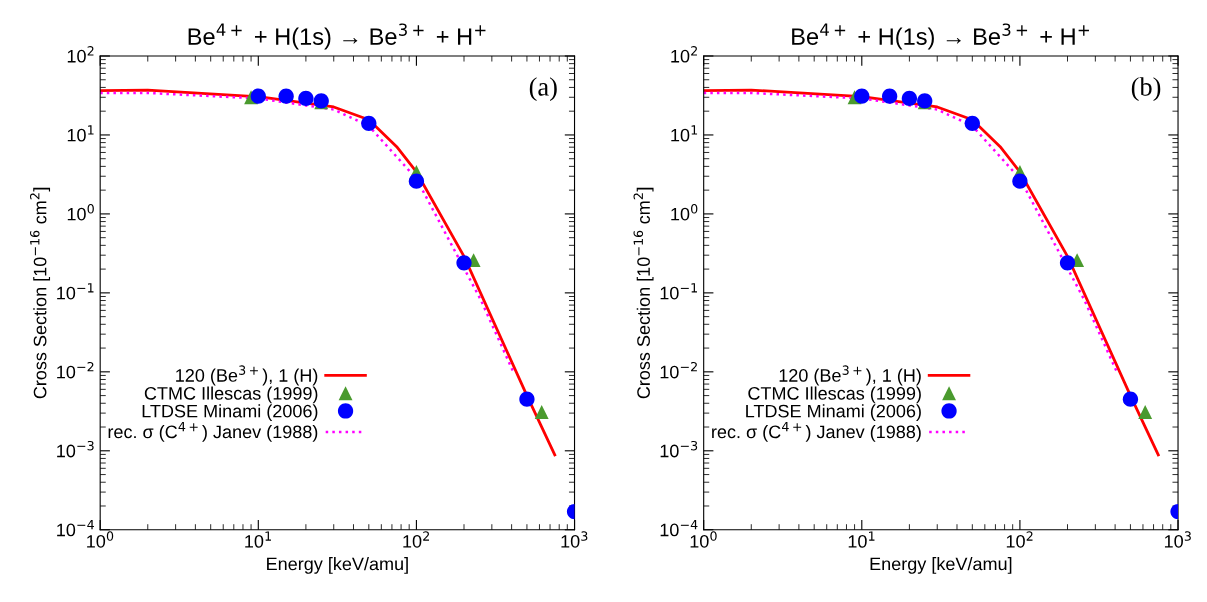 This screenshot has height=602, width=1207. I want to click on annotation: (b), so click(1146, 89).